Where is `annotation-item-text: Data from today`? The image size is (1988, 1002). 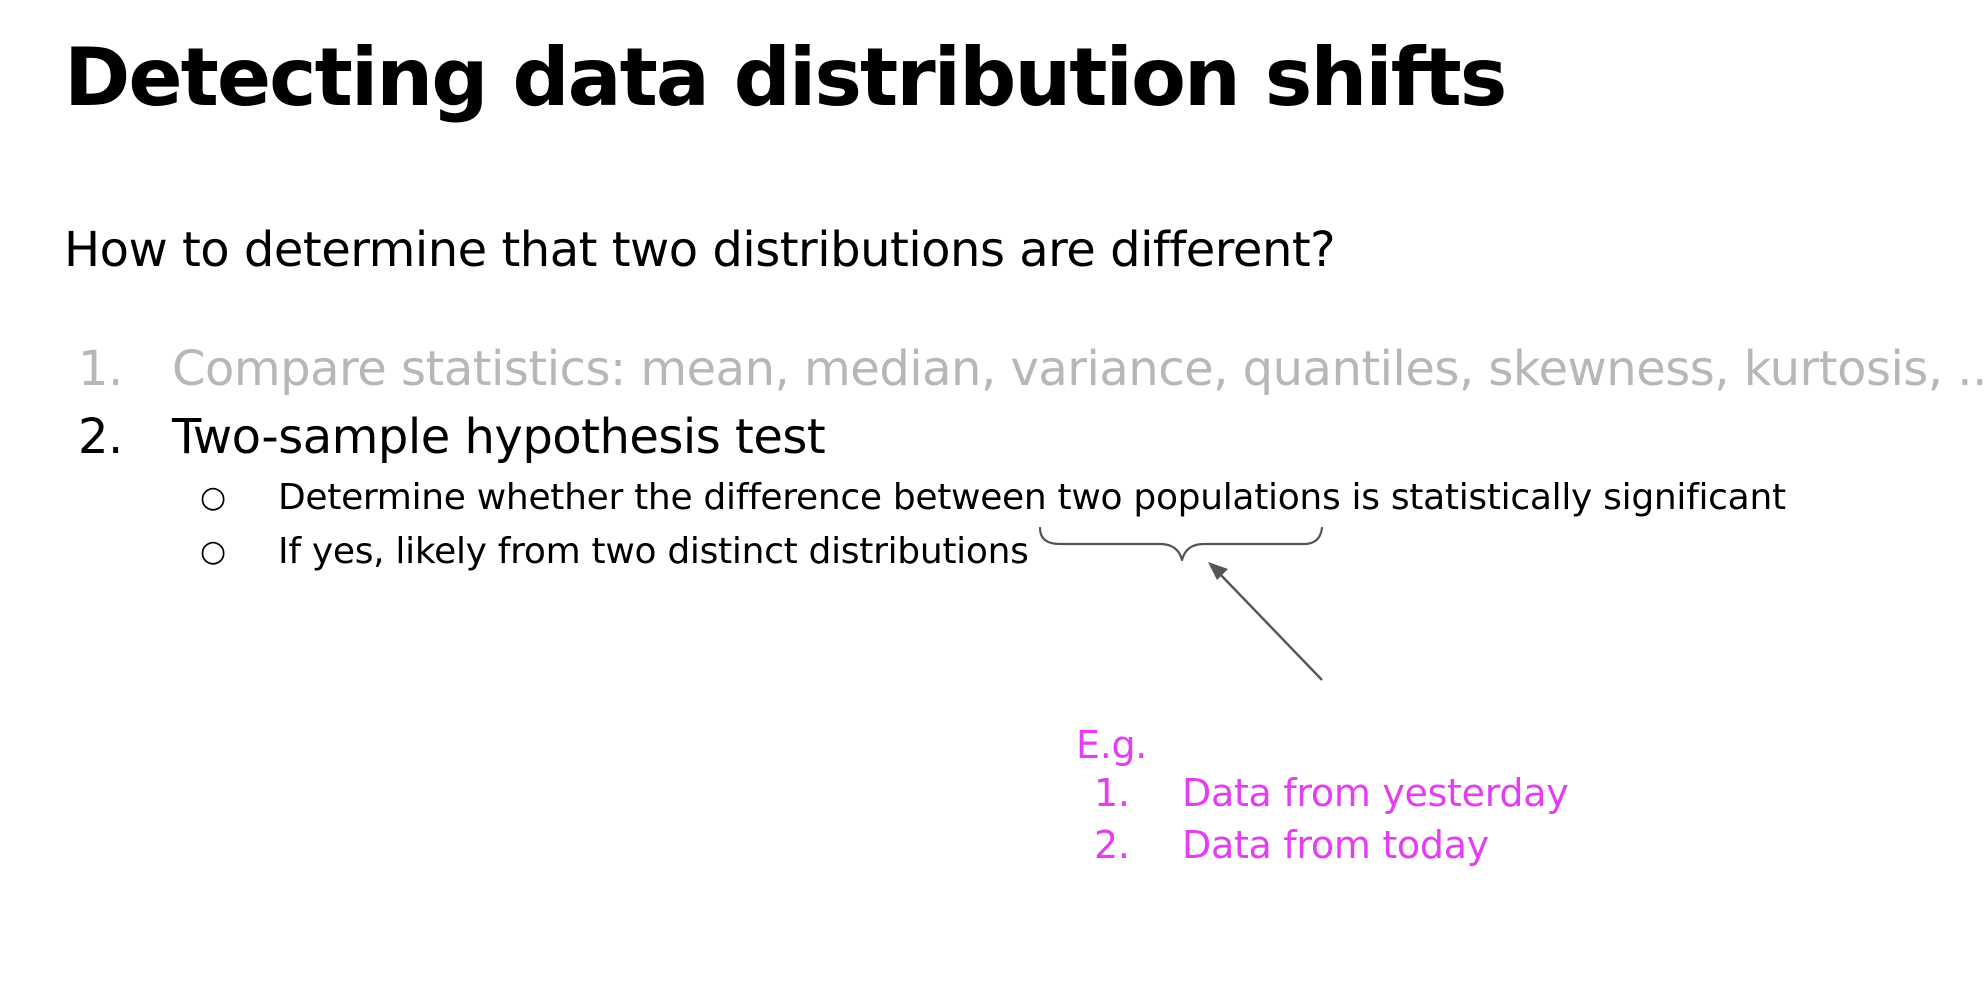
annotation-item-text: Data from today is located at coordinates (1335, 845).